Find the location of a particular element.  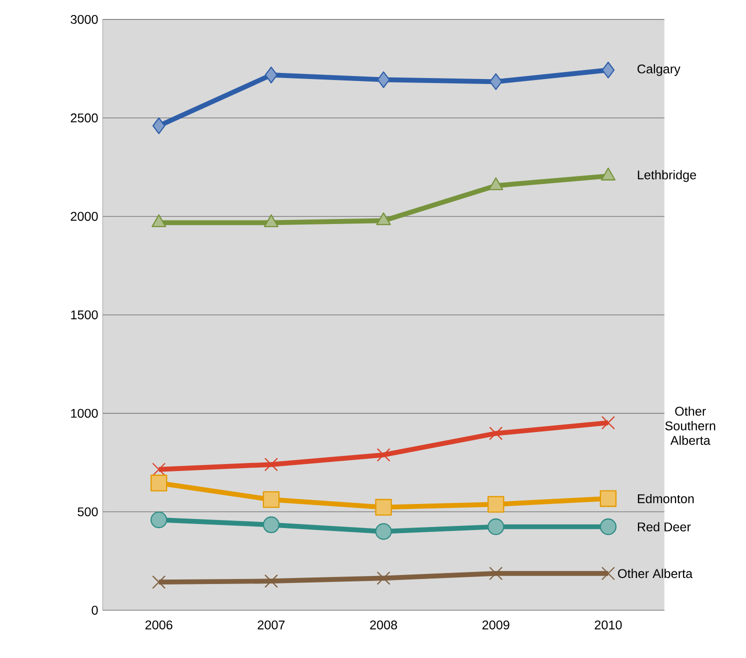

series-label: Other Alberta is located at coordinates (655, 573).